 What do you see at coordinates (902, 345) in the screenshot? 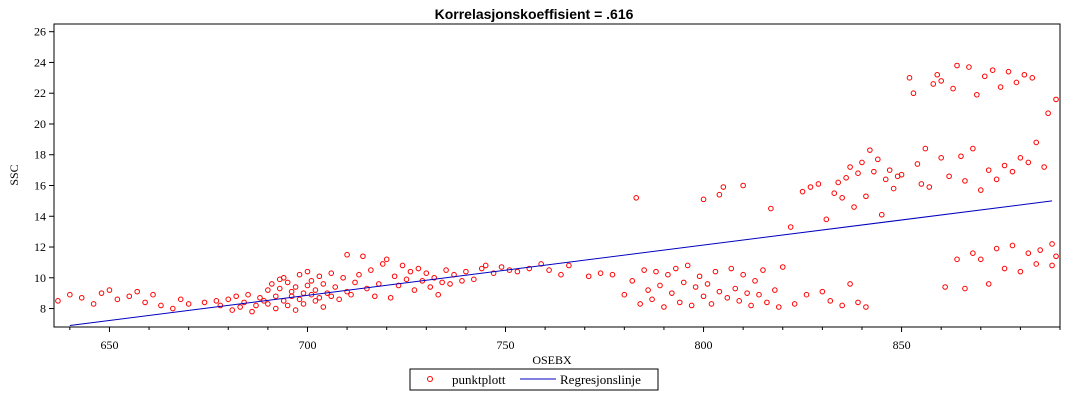
I see `x-tick-label: 850` at bounding box center [902, 345].